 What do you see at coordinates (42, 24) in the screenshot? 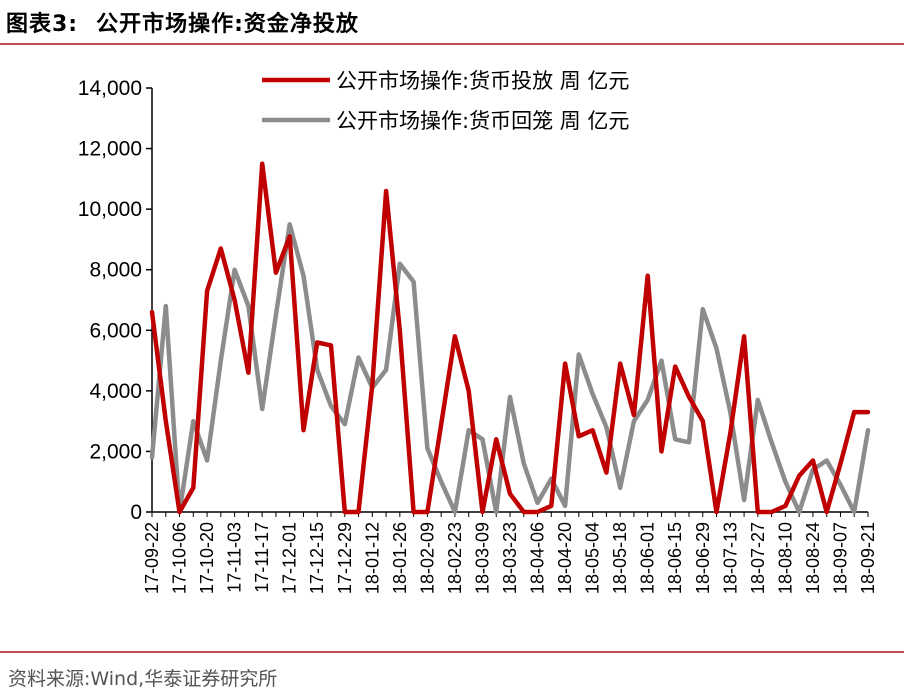
I see `figure-label: 图表3:` at bounding box center [42, 24].